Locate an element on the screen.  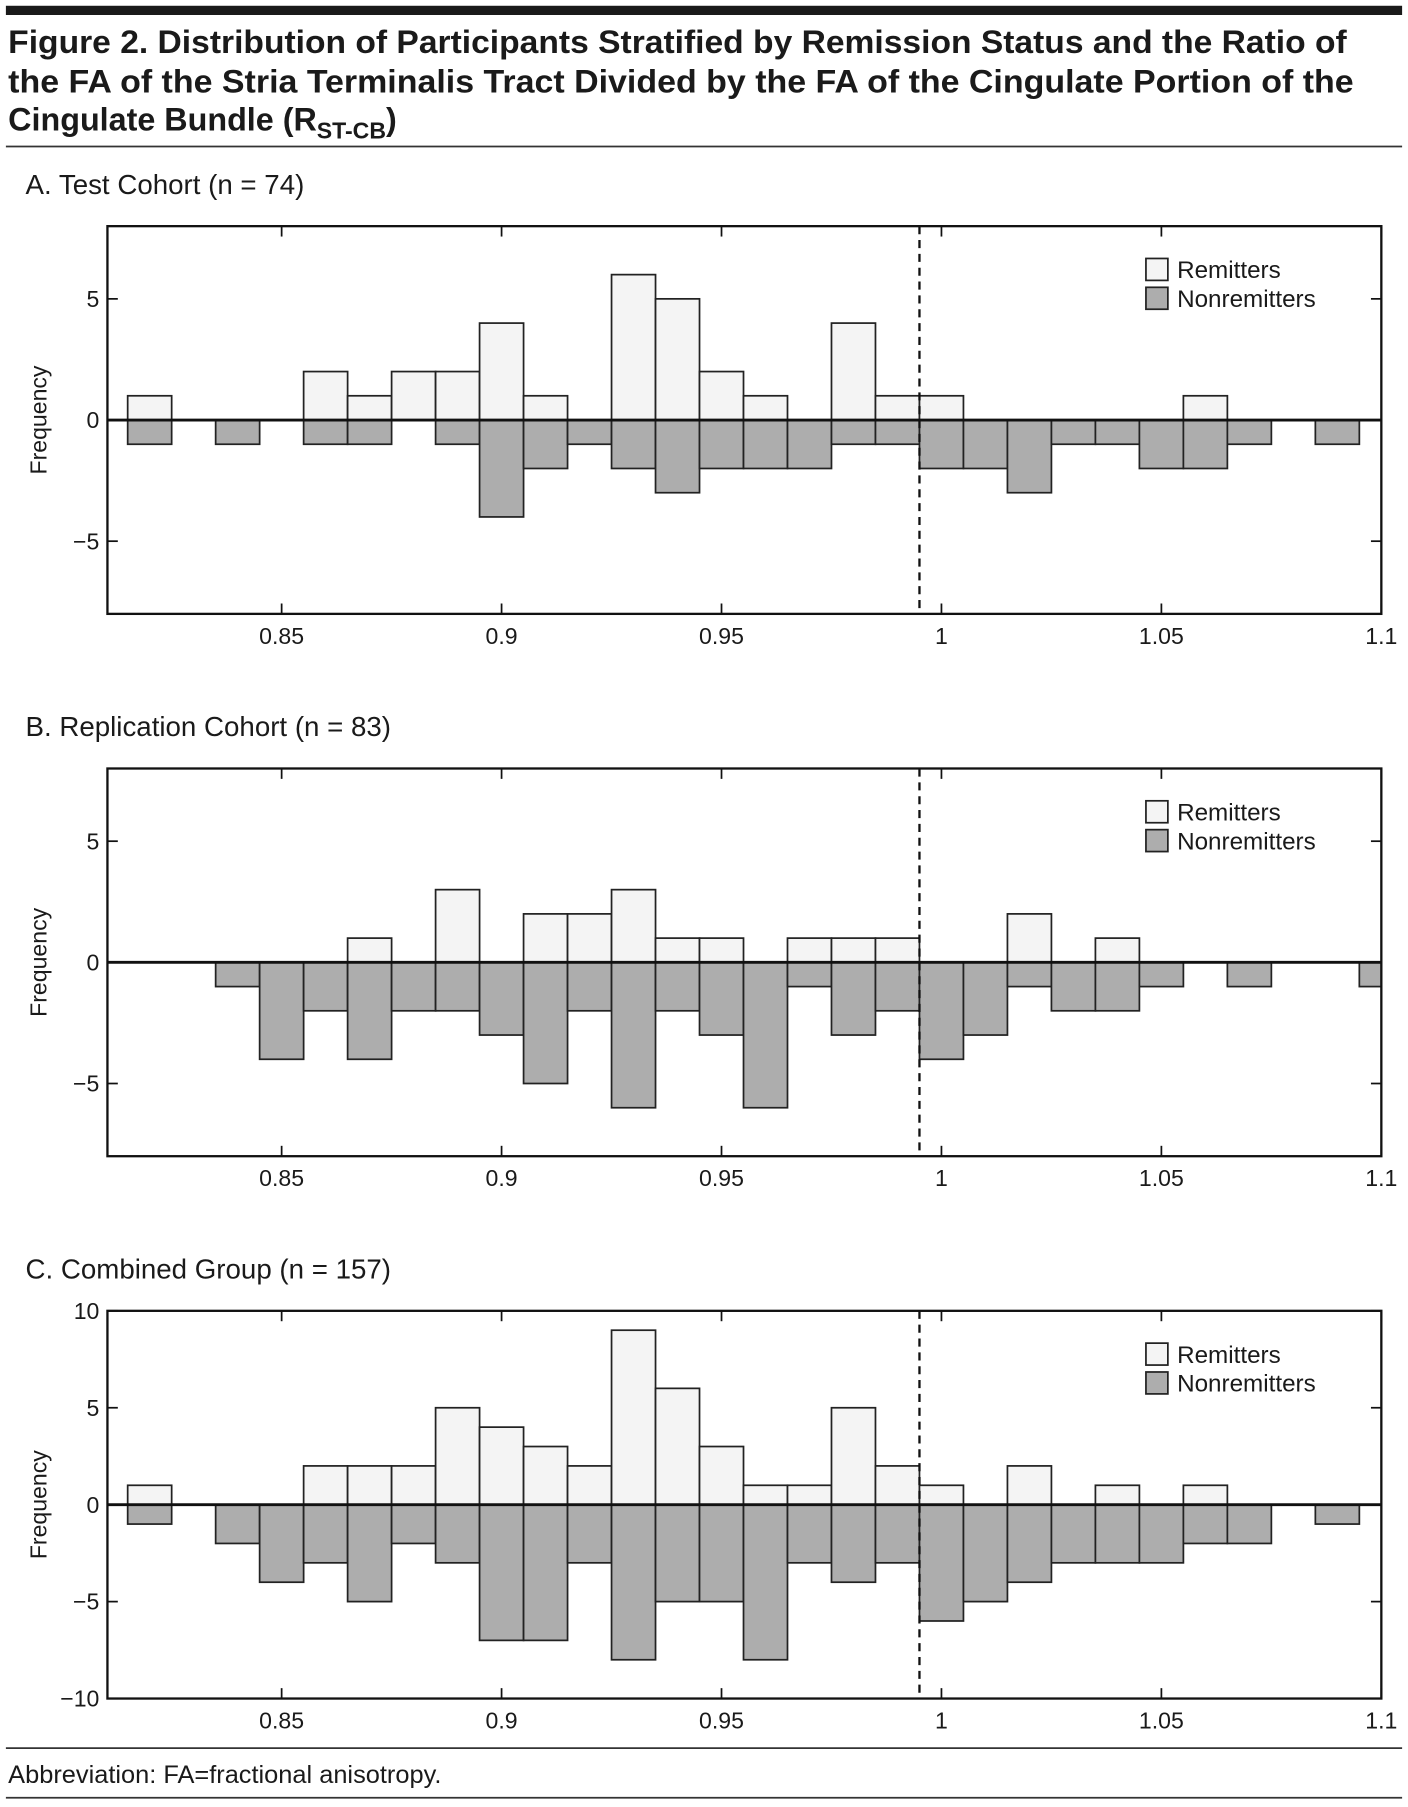
remitters-bar-0.87 is located at coordinates (369, 407).